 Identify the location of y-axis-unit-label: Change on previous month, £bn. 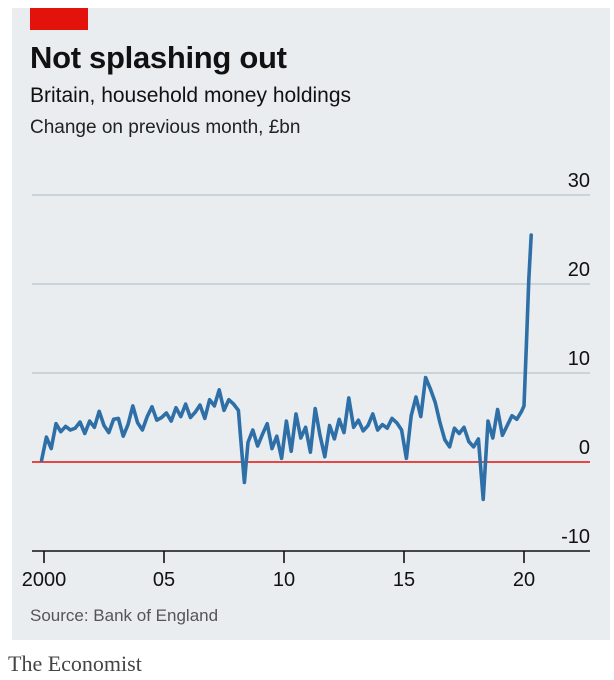
(165, 127).